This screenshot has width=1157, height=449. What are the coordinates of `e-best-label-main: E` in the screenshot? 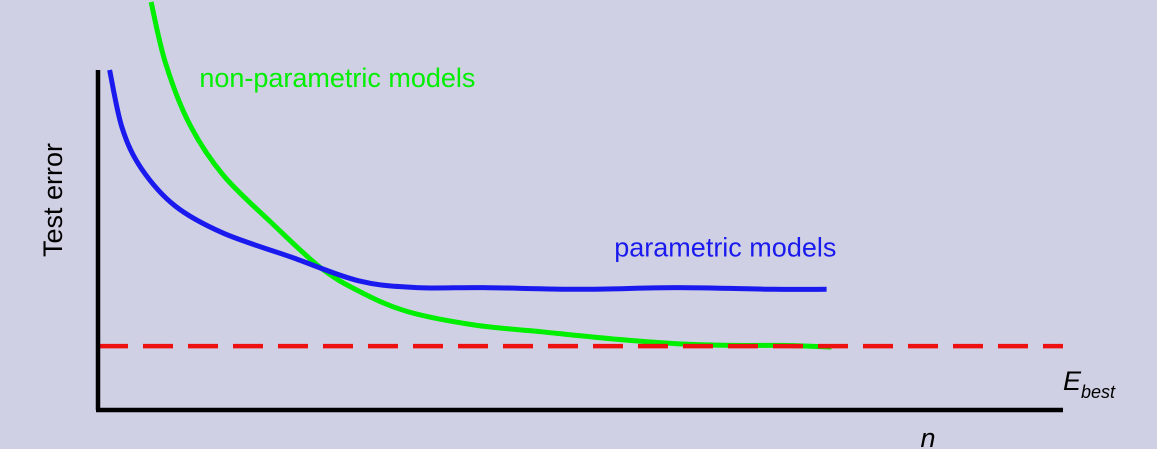 It's located at (1072, 381).